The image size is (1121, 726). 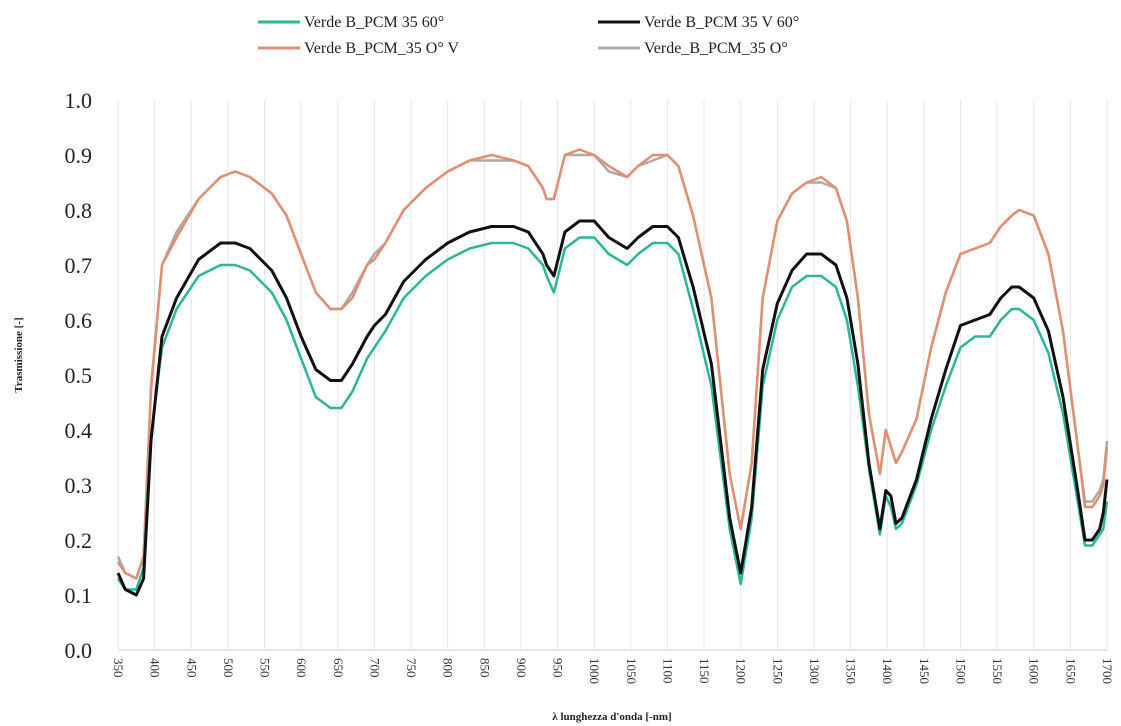 What do you see at coordinates (228, 668) in the screenshot?
I see `x-tick-label: 500` at bounding box center [228, 668].